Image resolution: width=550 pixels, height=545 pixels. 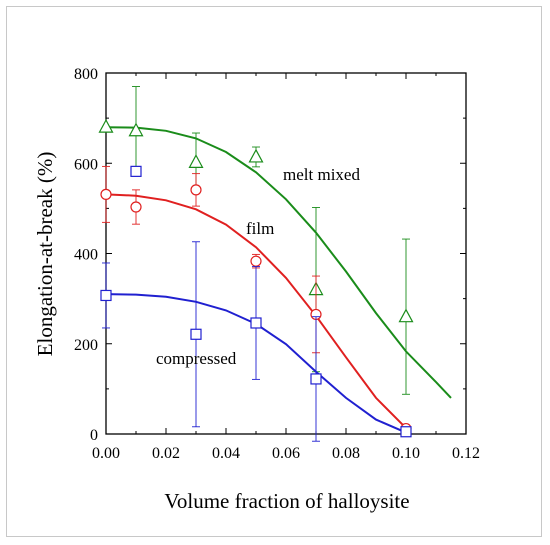 I want to click on x-tick-label: 0.00, so click(x=106, y=453).